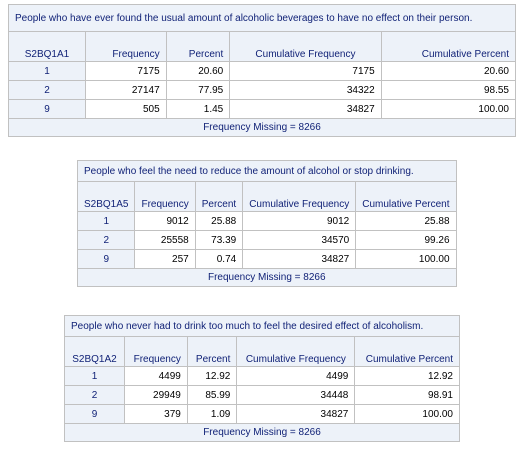  What do you see at coordinates (296, 376) in the screenshot?
I see `cumulative-frequency-cell: 4499` at bounding box center [296, 376].